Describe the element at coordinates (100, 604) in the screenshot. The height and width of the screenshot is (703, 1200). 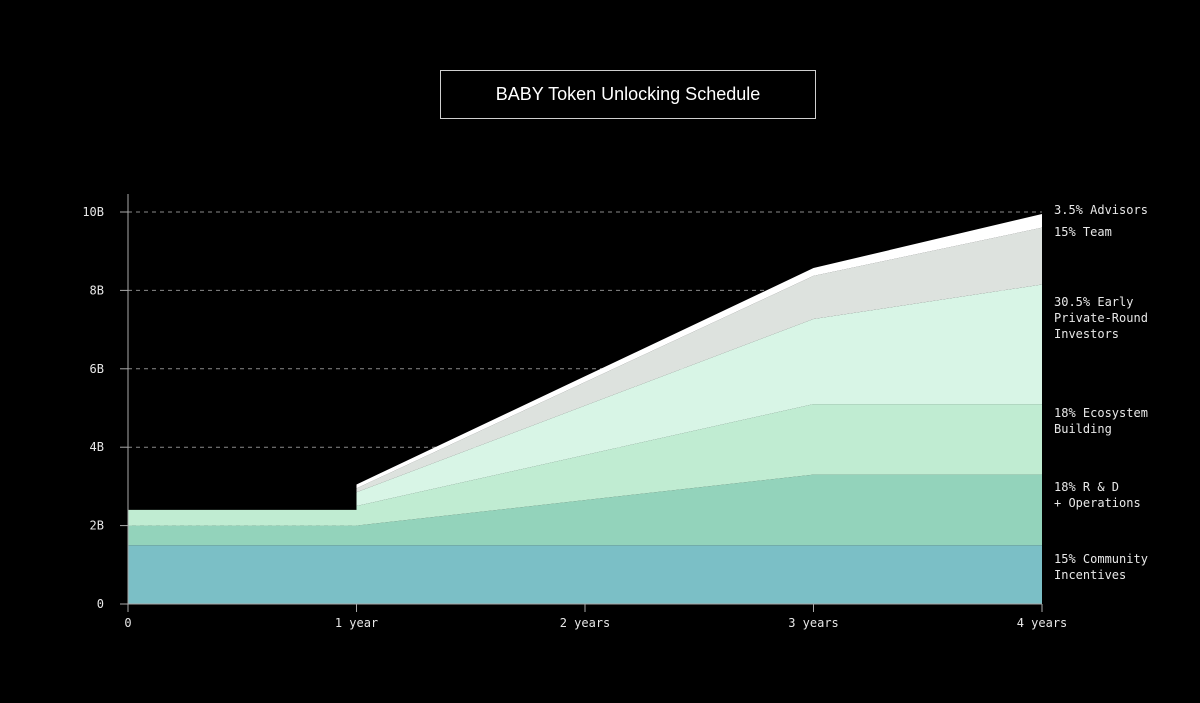
I see `y-tick-label: 0` at that location.